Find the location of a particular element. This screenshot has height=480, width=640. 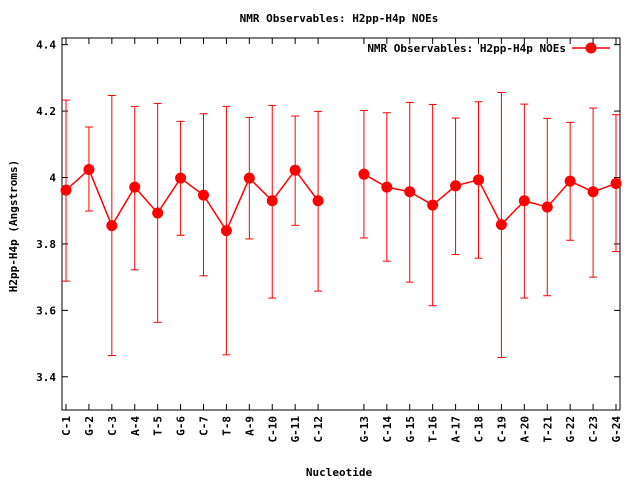

x-tick-label: C-14 is located at coordinates (387, 429).